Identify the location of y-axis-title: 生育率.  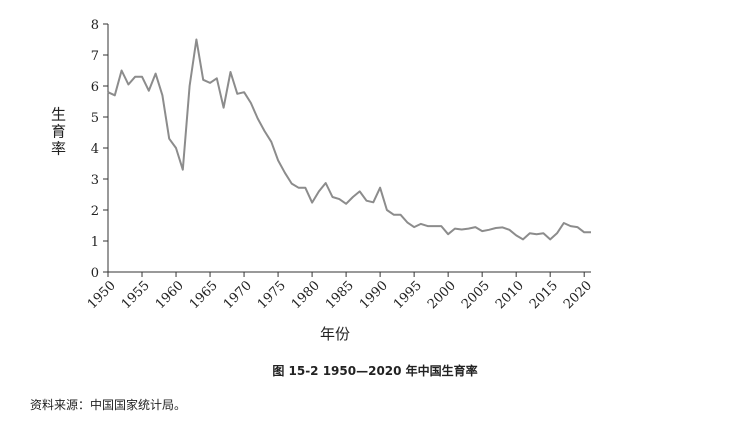
(58, 132).